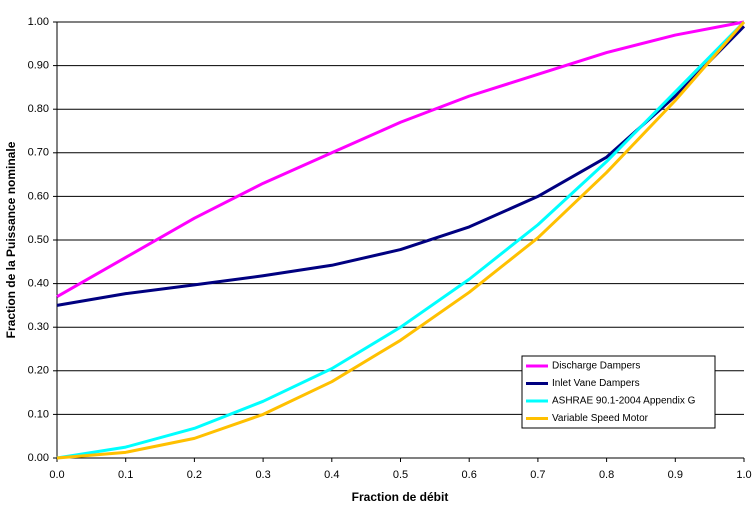 The height and width of the screenshot is (516, 754). I want to click on legend-label: Variable Speed Motor, so click(600, 418).